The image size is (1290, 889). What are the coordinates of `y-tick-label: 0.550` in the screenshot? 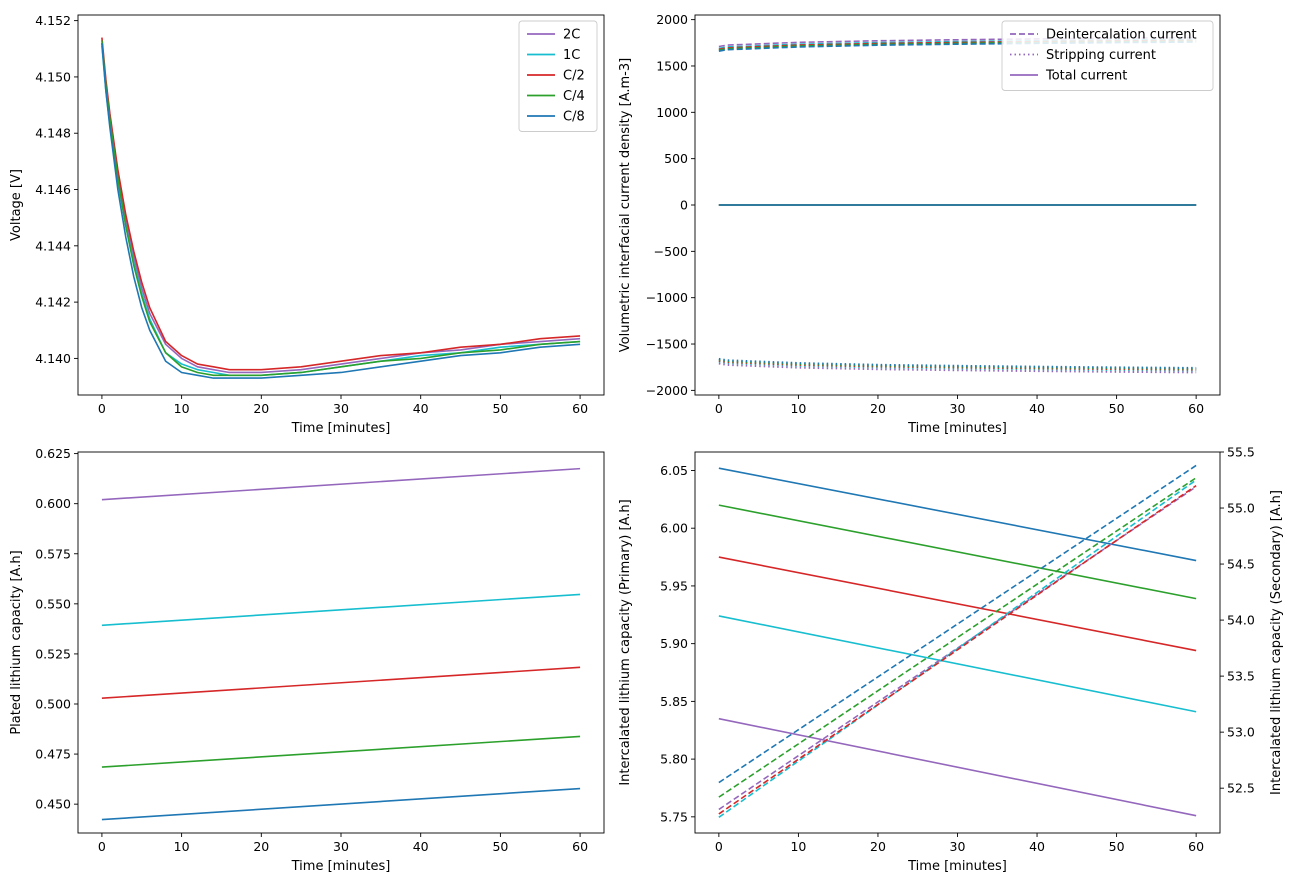 It's located at (53, 603).